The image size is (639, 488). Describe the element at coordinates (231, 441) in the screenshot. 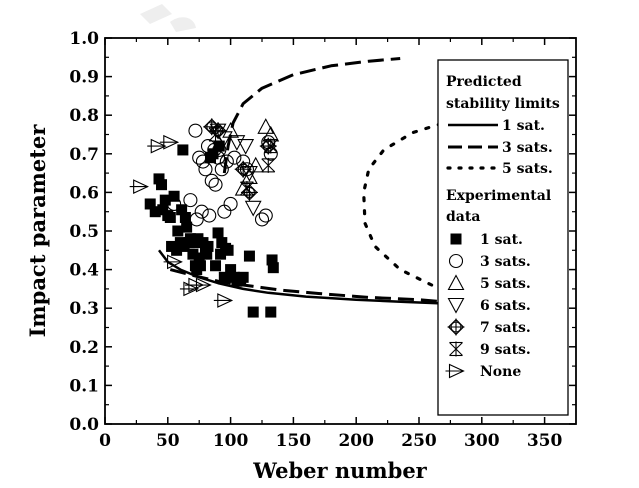

I see `x-tick-label: 100` at that location.